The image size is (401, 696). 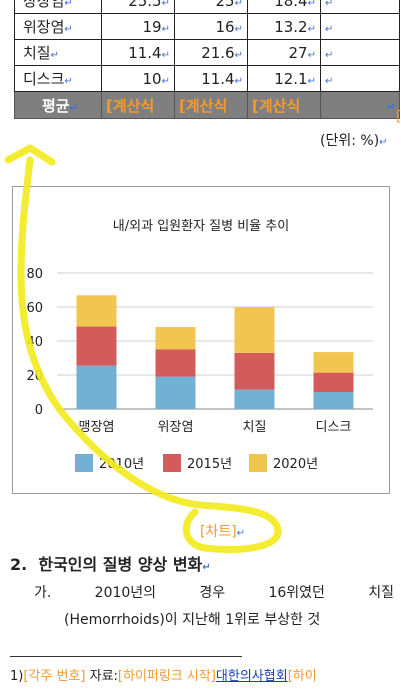 I want to click on hyperlink-field: [하이퍼링크 시작], so click(x=166, y=676).